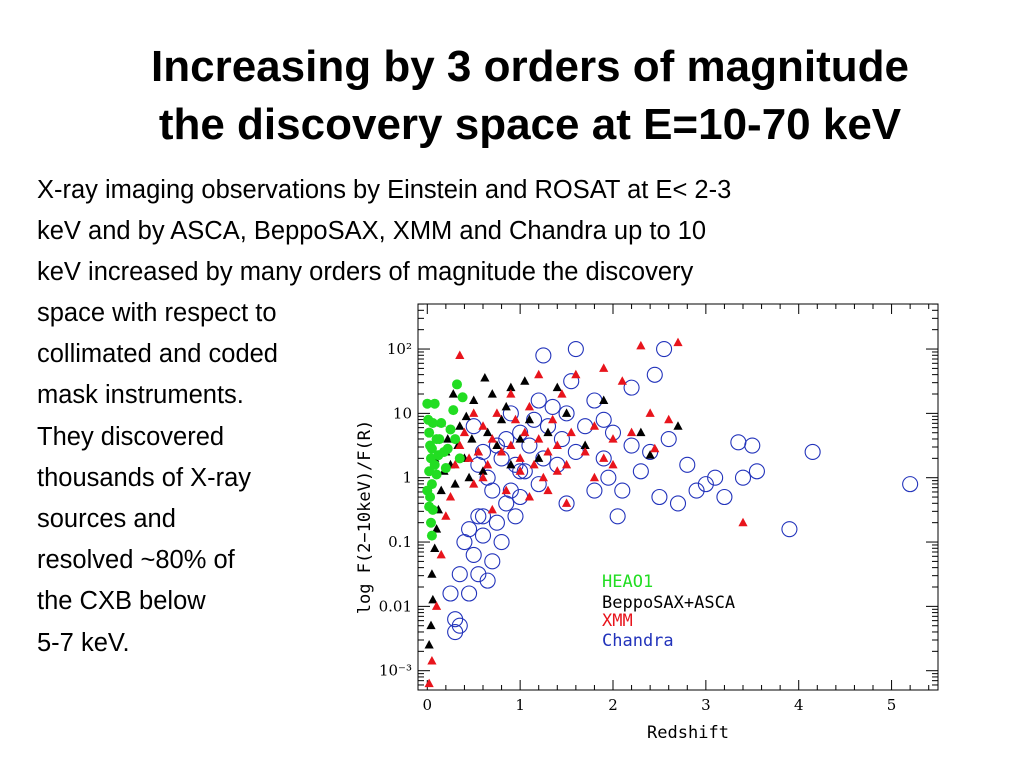  Describe the element at coordinates (428, 705) in the screenshot. I see `x-tick-label: 0` at that location.